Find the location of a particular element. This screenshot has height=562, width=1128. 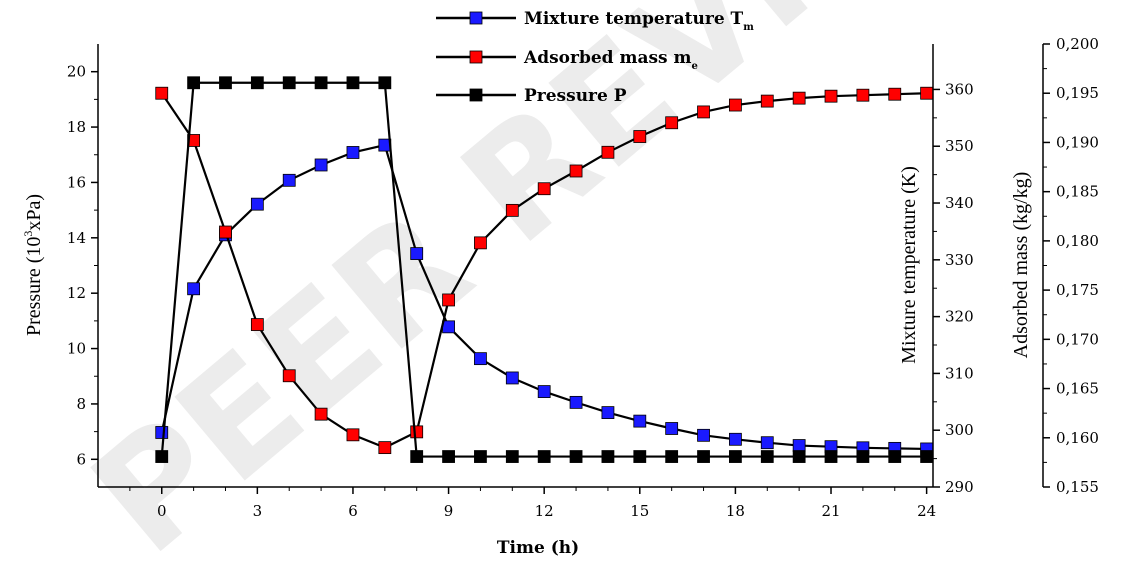

right2-tick-label: 0,160 is located at coordinates (1077, 438).